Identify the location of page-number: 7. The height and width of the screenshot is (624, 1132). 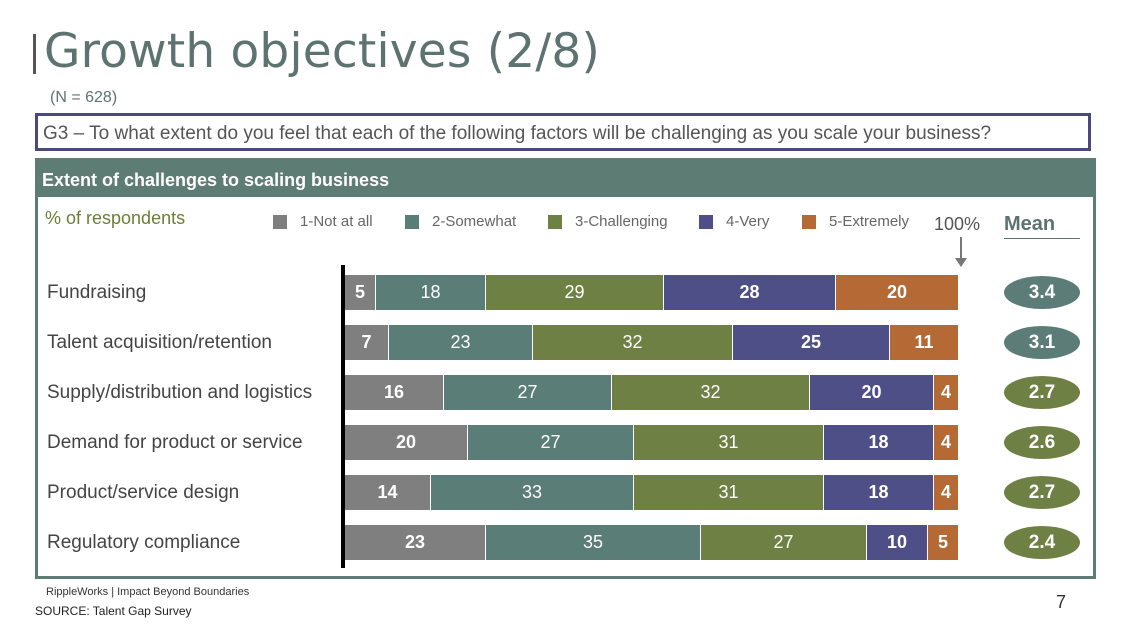
(1061, 602).